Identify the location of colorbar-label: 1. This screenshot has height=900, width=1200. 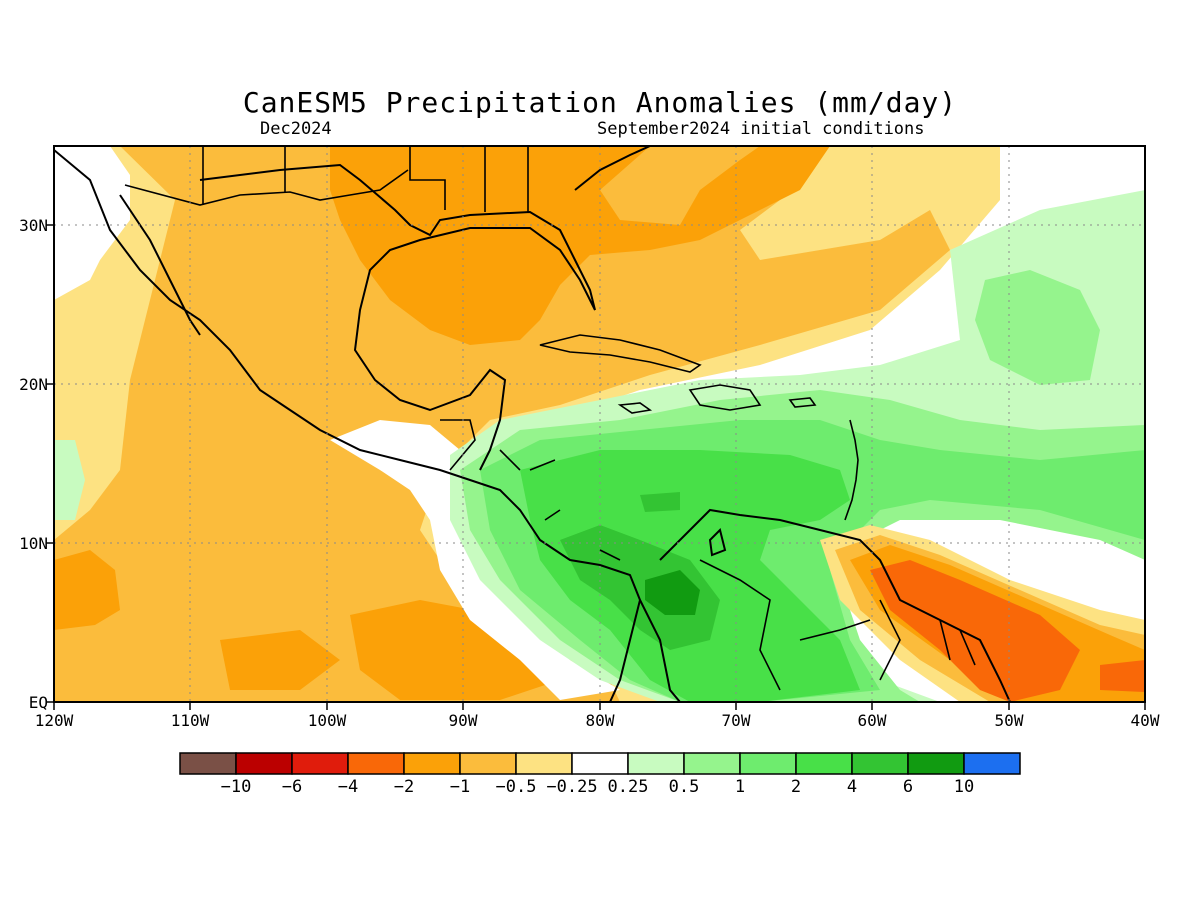
(740, 787).